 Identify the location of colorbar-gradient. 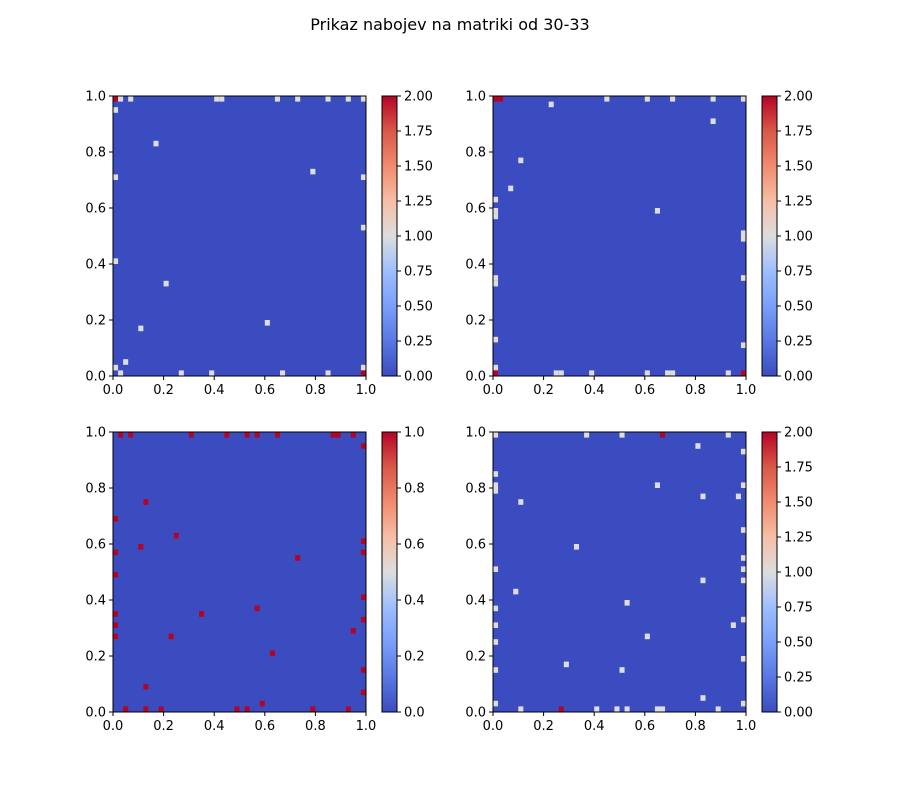
(769, 572).